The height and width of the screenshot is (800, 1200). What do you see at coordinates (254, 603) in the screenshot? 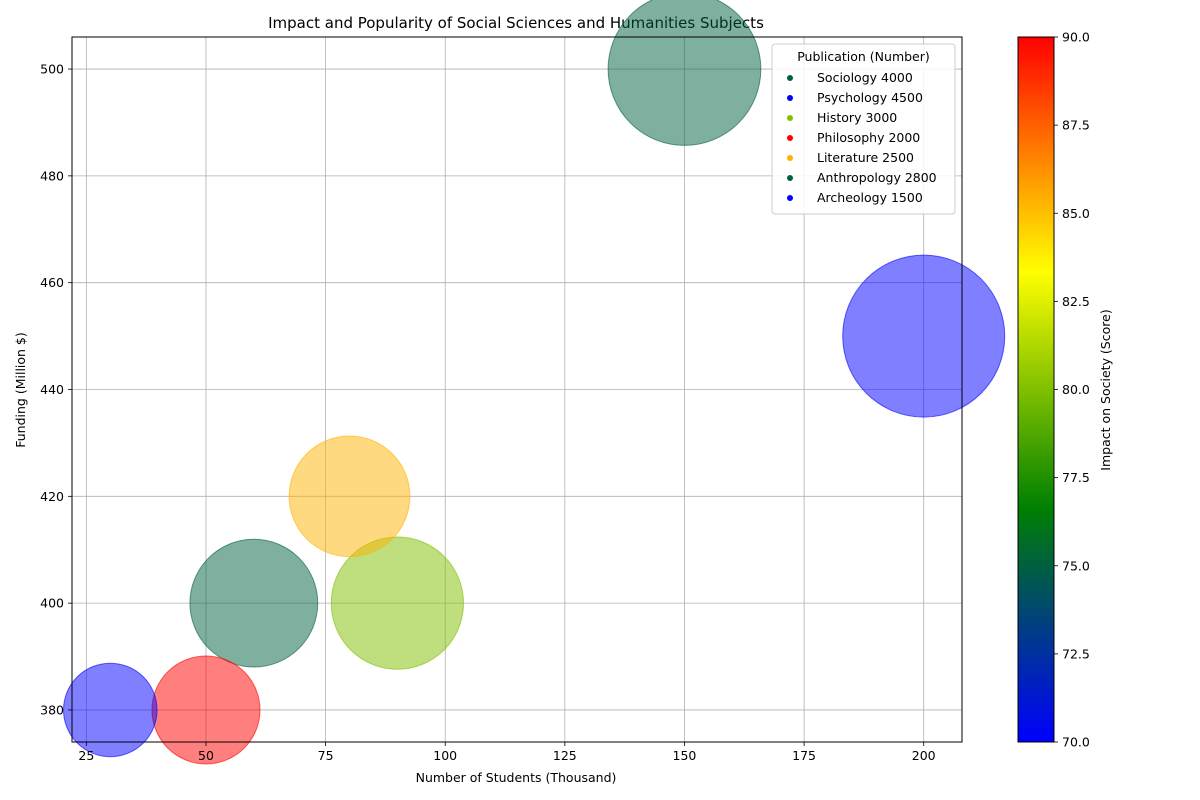
I see `bubble-anthropology` at bounding box center [254, 603].